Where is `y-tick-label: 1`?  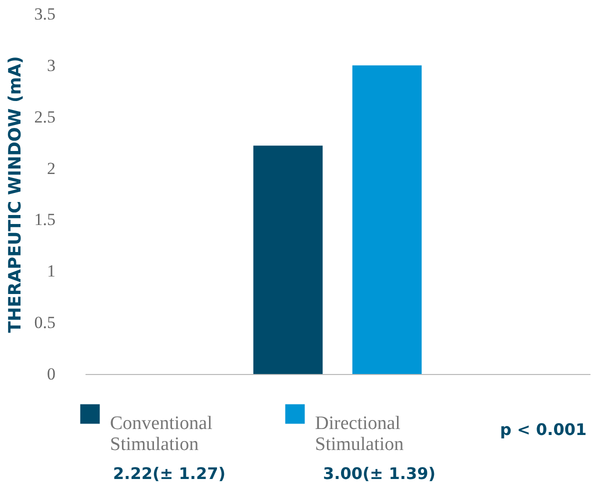 y-tick-label: 1 is located at coordinates (51, 271).